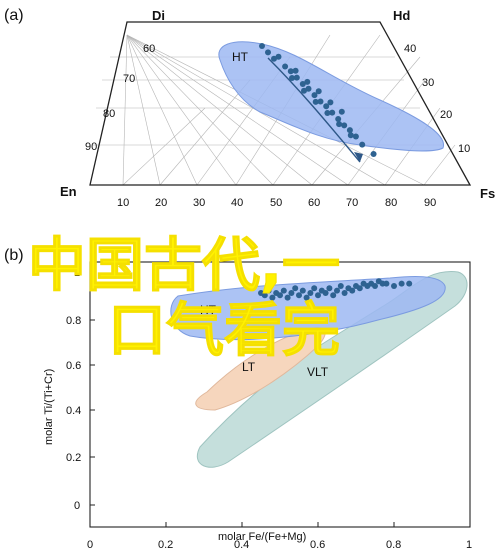 This screenshot has width=500, height=550. What do you see at coordinates (249, 367) in the screenshot?
I see `lt-field-label: LT` at bounding box center [249, 367].